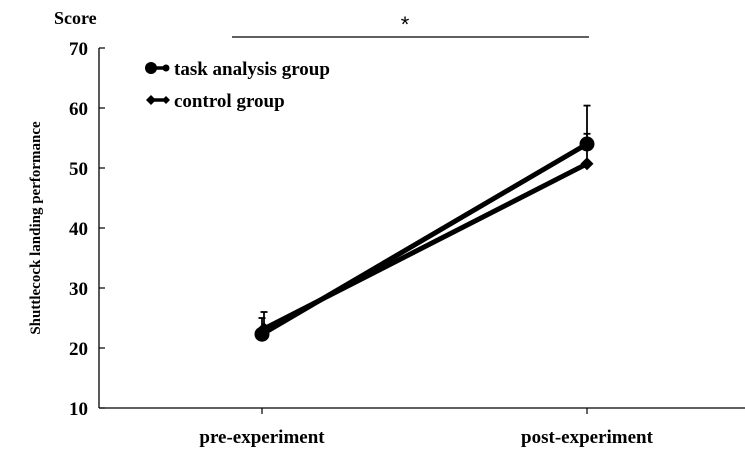  I want to click on y-unit-label: Score, so click(75, 18).